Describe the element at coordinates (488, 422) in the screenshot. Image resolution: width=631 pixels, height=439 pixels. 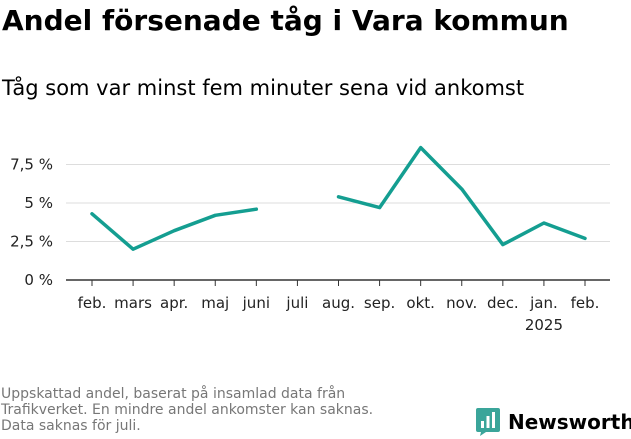
I see `bar-chart-logo-icon` at that location.